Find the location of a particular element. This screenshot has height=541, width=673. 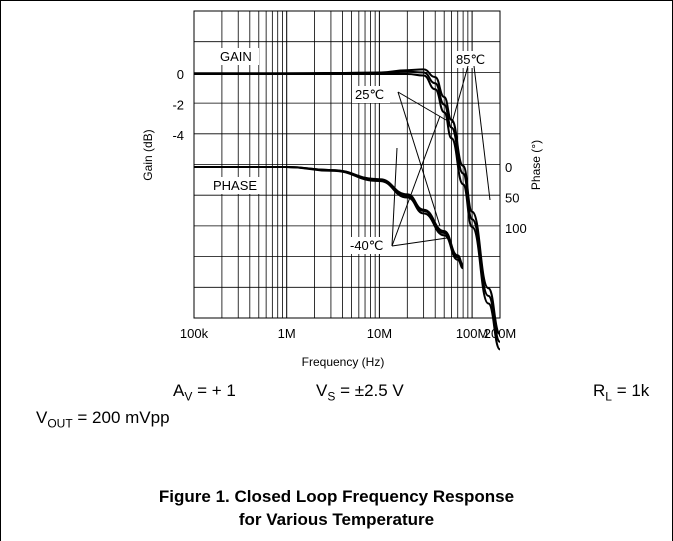

rl-val: = 1k is located at coordinates (630, 390).